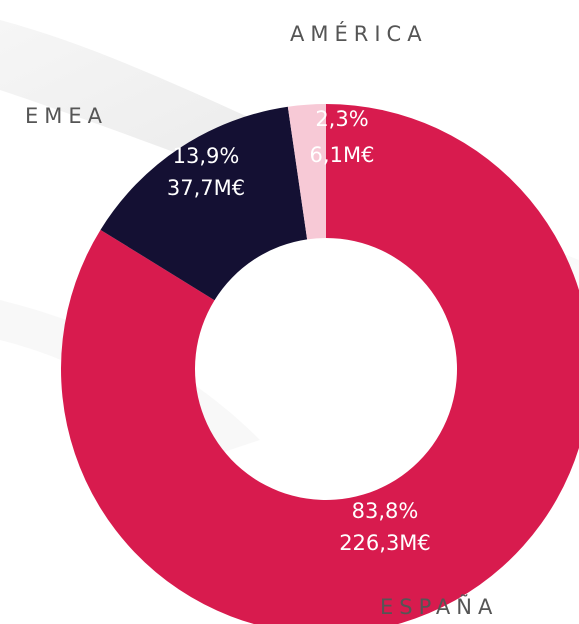 The height and width of the screenshot is (624, 579). What do you see at coordinates (359, 33) in the screenshot?
I see `category-label: AMÉRICA` at bounding box center [359, 33].